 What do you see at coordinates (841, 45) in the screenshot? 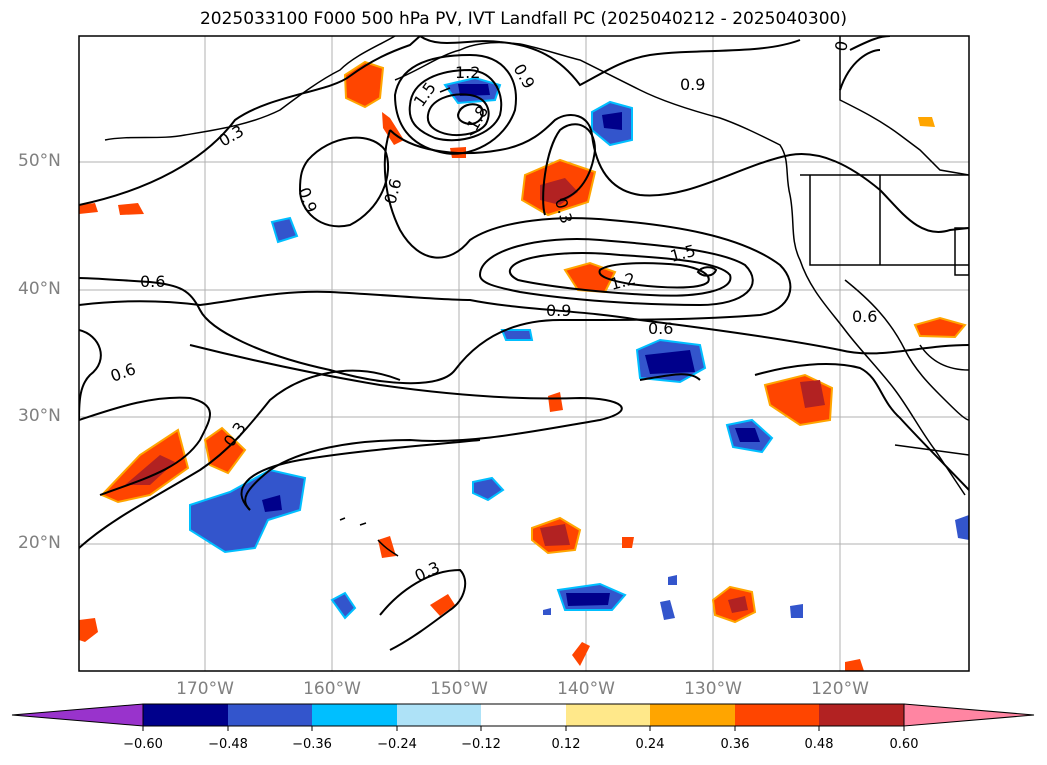
I see `contour-label: 0` at bounding box center [841, 45].